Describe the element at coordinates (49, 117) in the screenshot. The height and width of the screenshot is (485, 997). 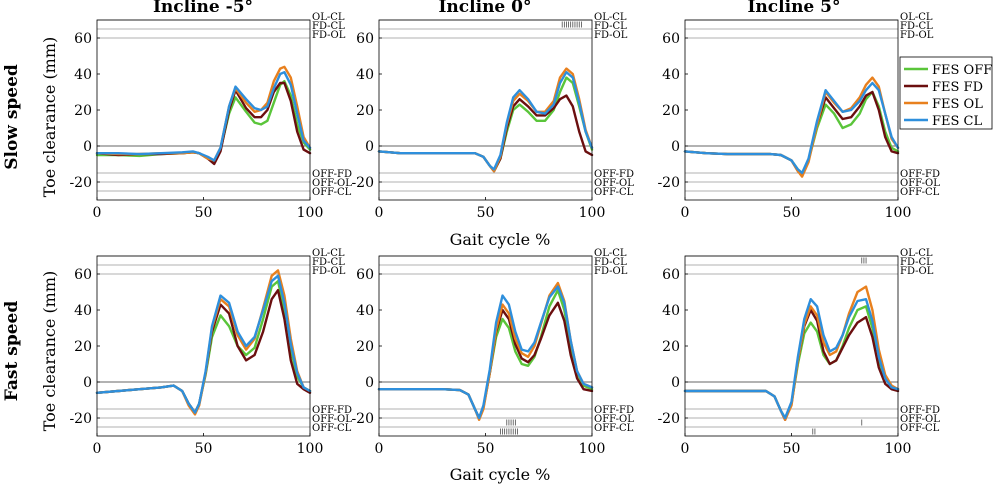
I see `y-axis-label-slow: Toe clearance (mm)` at that location.